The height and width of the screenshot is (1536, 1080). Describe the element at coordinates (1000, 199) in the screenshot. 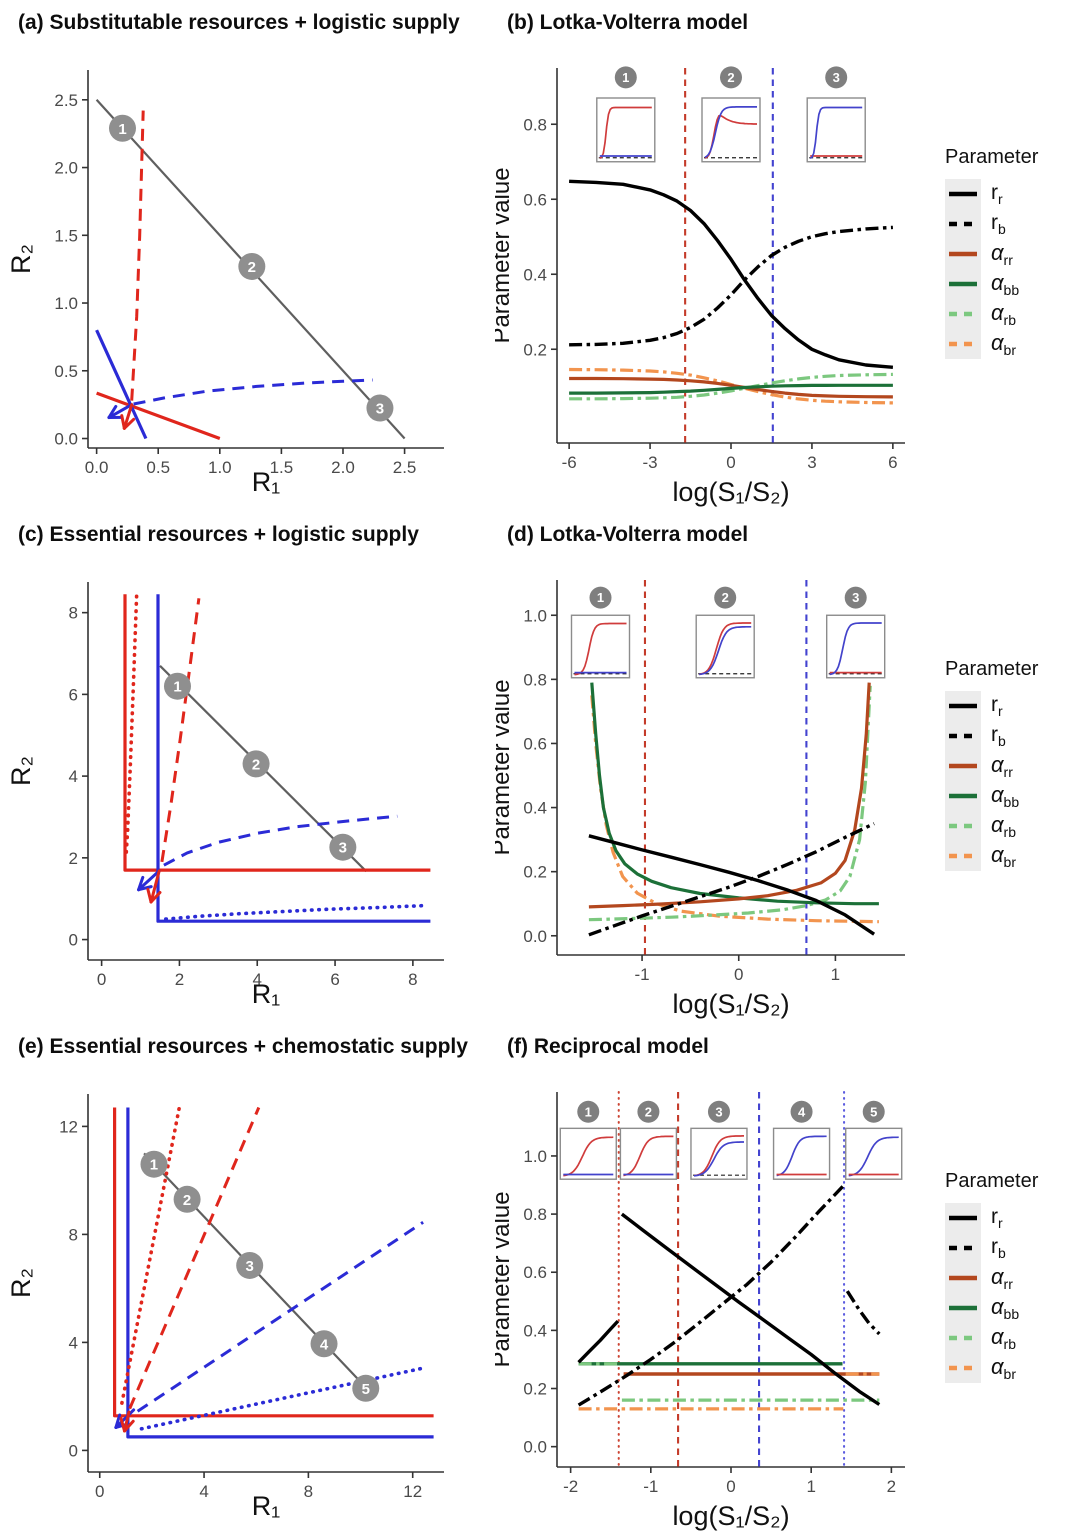

I see `legend-label-sub: r` at that location.